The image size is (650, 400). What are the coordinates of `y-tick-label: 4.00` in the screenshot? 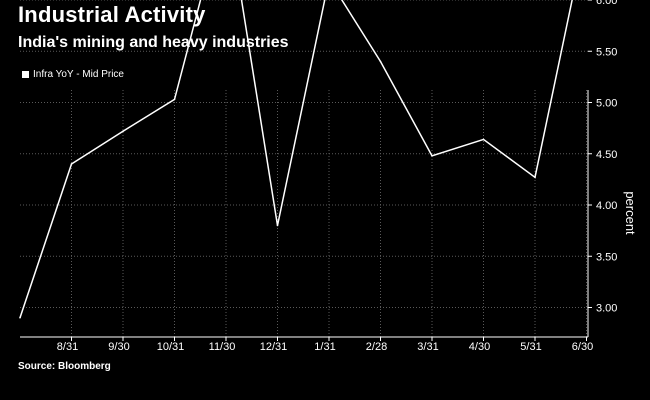 It's located at (606, 206).